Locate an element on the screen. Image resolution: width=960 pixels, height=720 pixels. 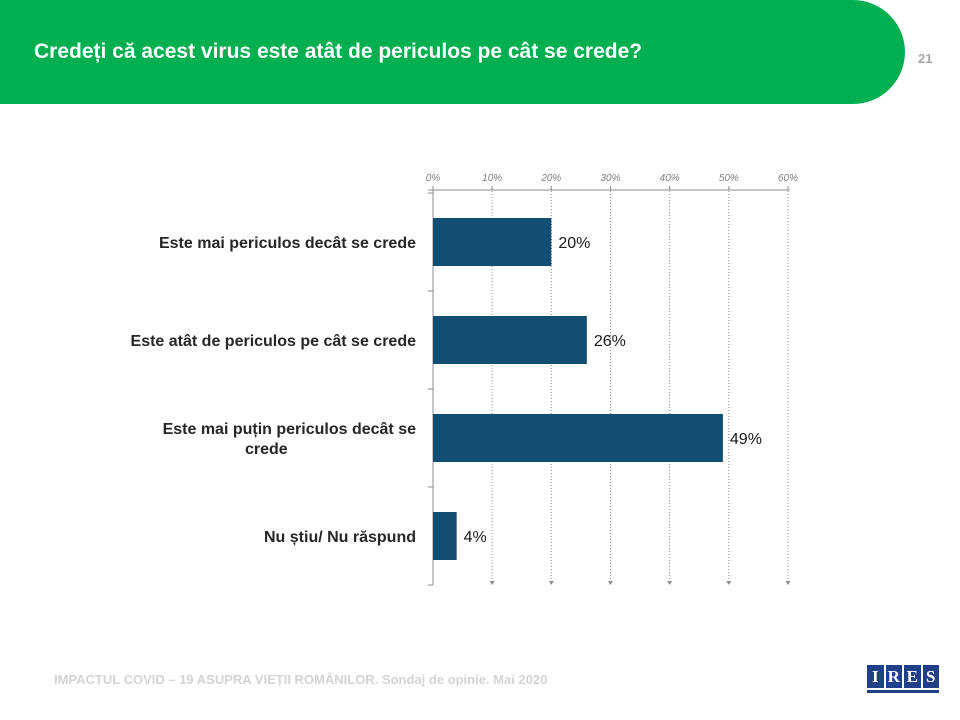
x-tick-label: 50% is located at coordinates (729, 178).